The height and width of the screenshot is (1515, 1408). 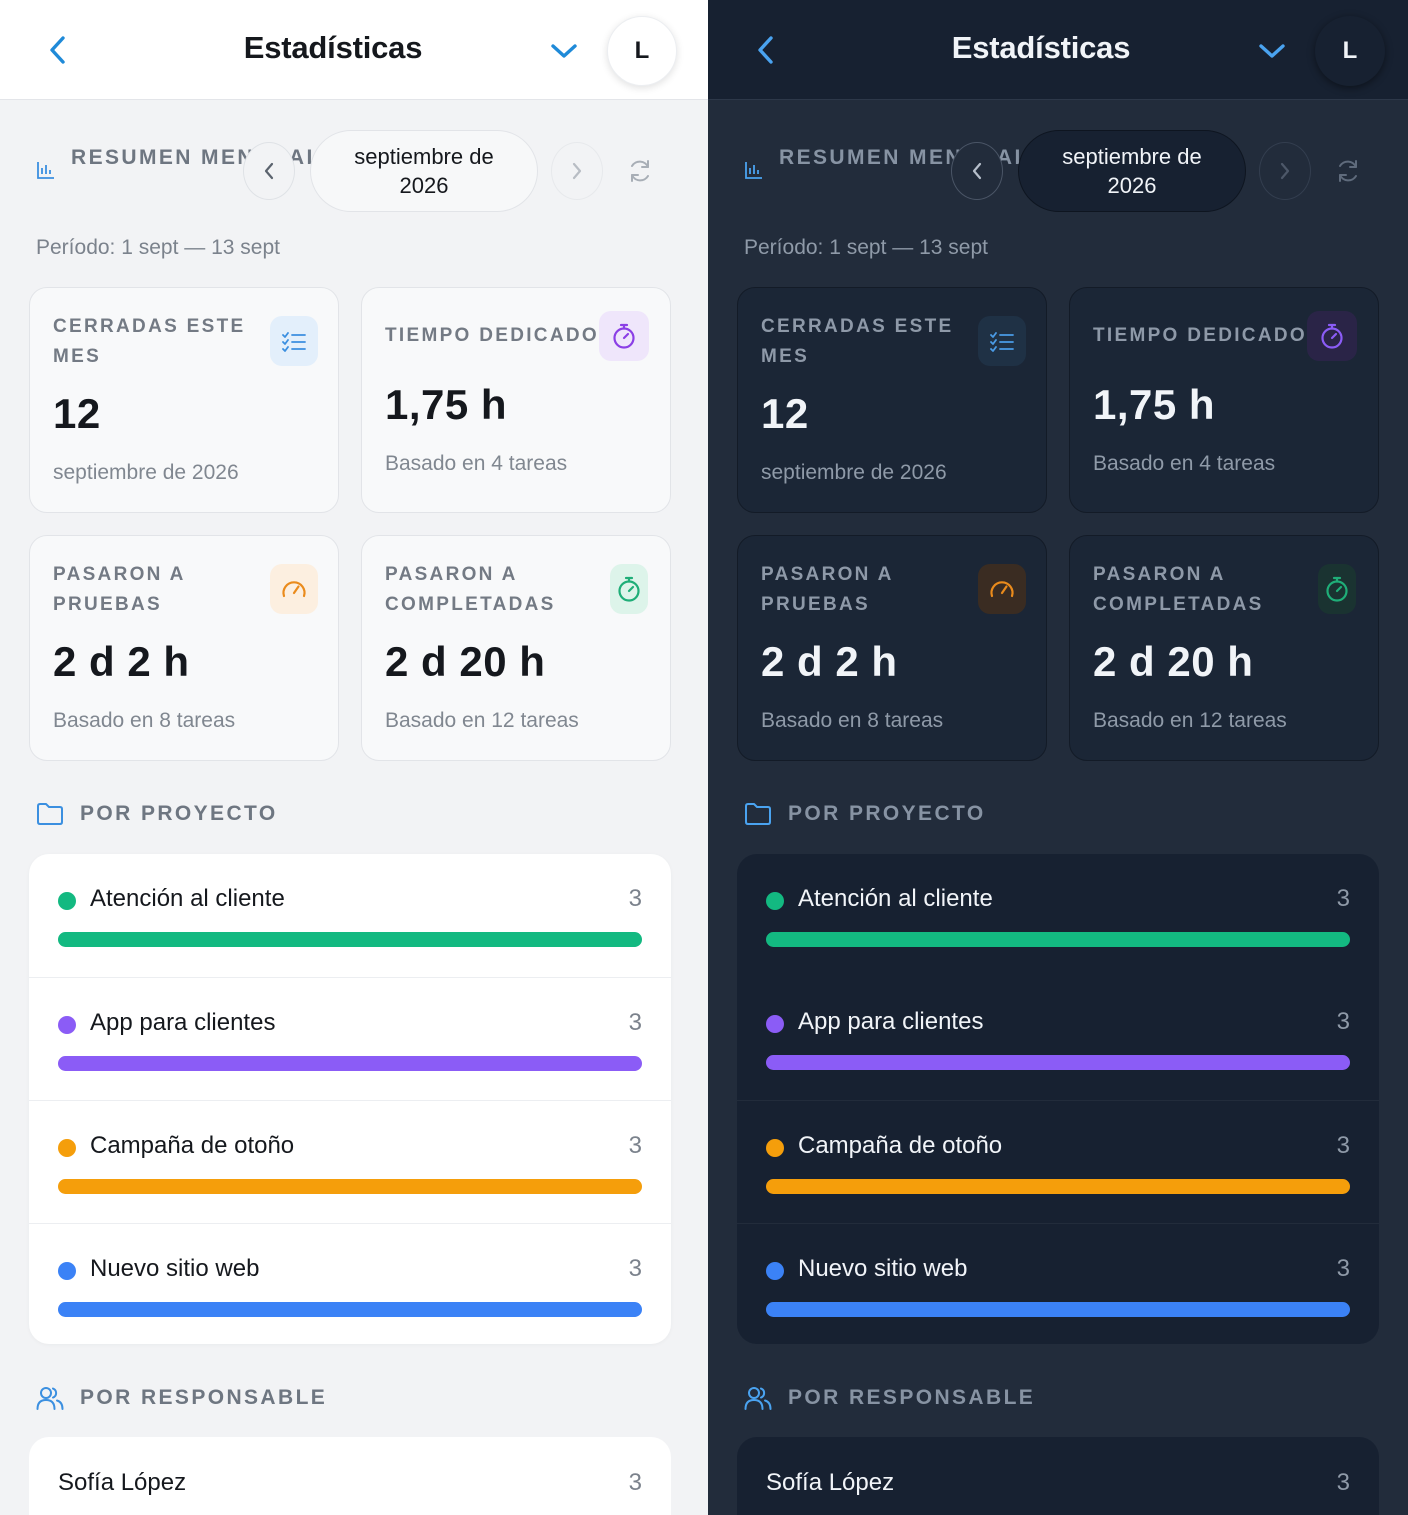 What do you see at coordinates (1173, 661) in the screenshot?
I see `stat-value: 2 d 20 h` at bounding box center [1173, 661].